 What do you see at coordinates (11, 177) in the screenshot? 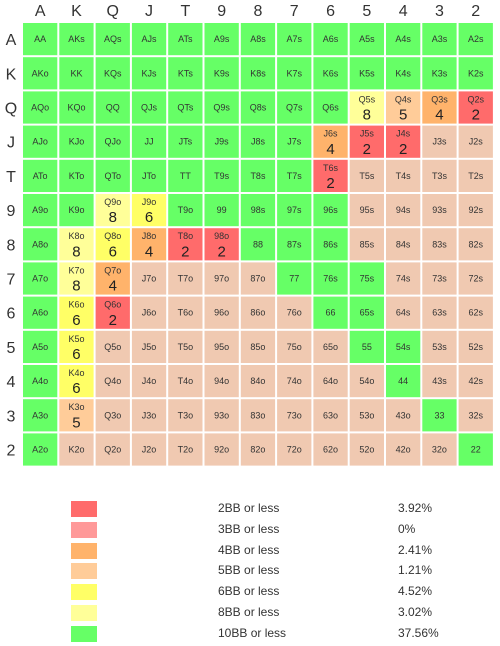
I see `row-header-T: T` at bounding box center [11, 177].